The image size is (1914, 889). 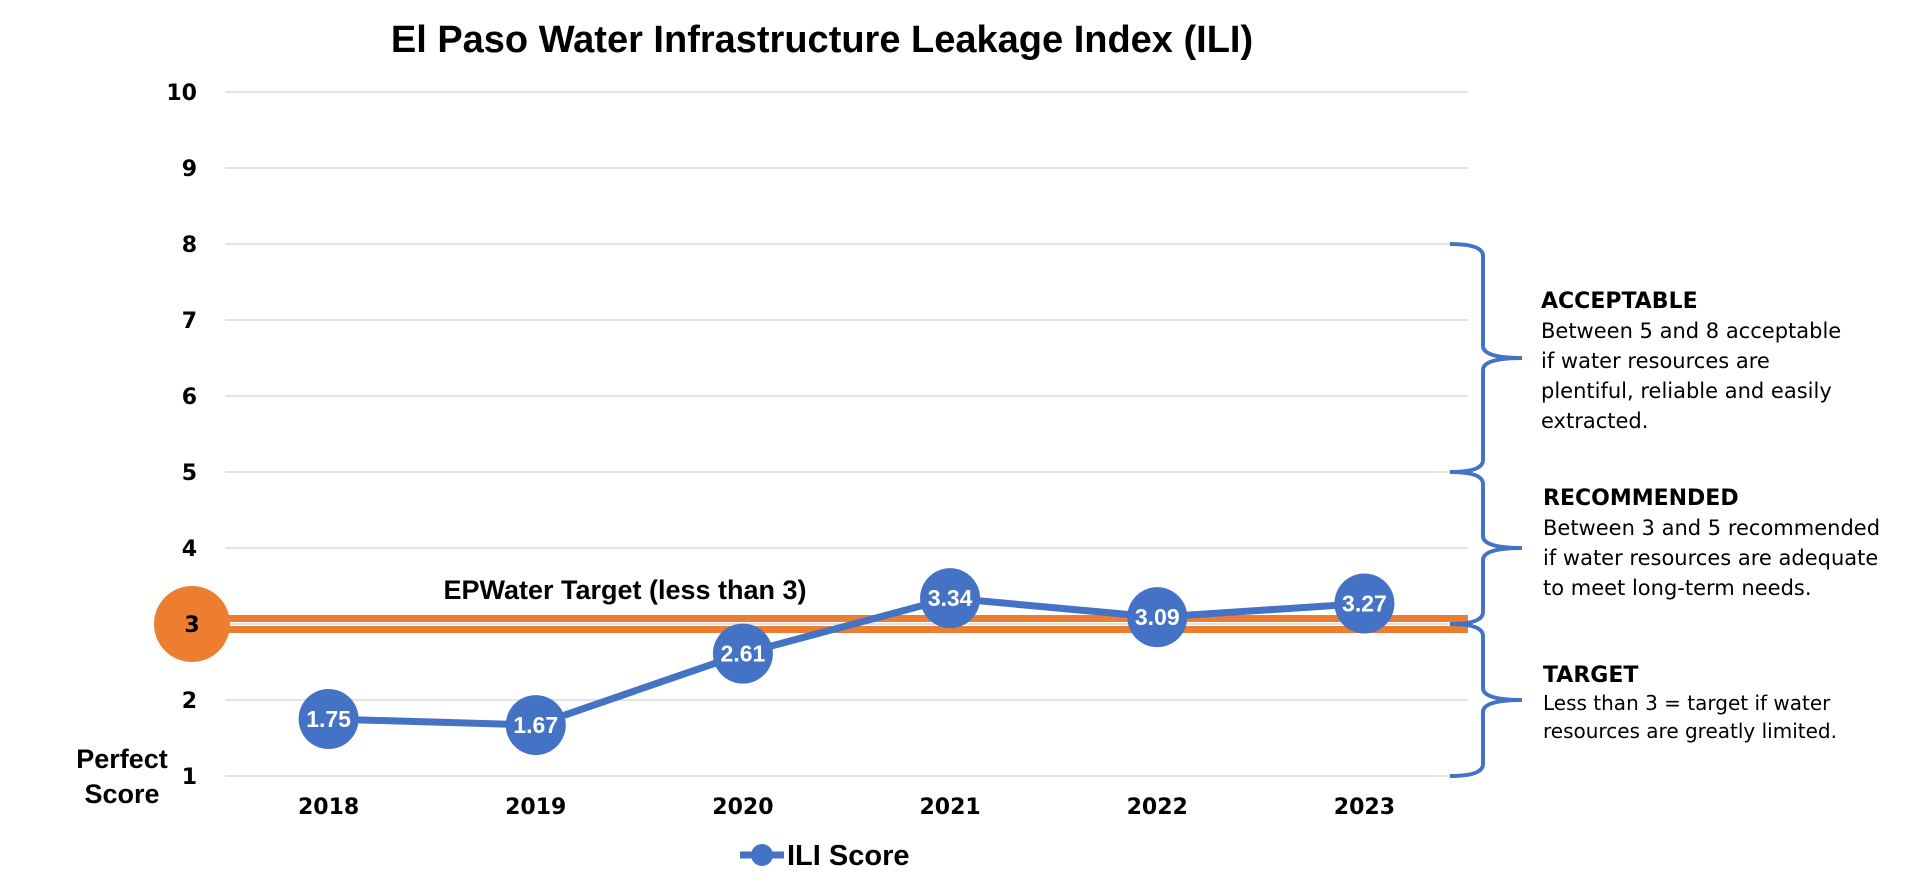 What do you see at coordinates (1710, 558) in the screenshot?
I see `annotation-line: if water resources are adequate` at bounding box center [1710, 558].